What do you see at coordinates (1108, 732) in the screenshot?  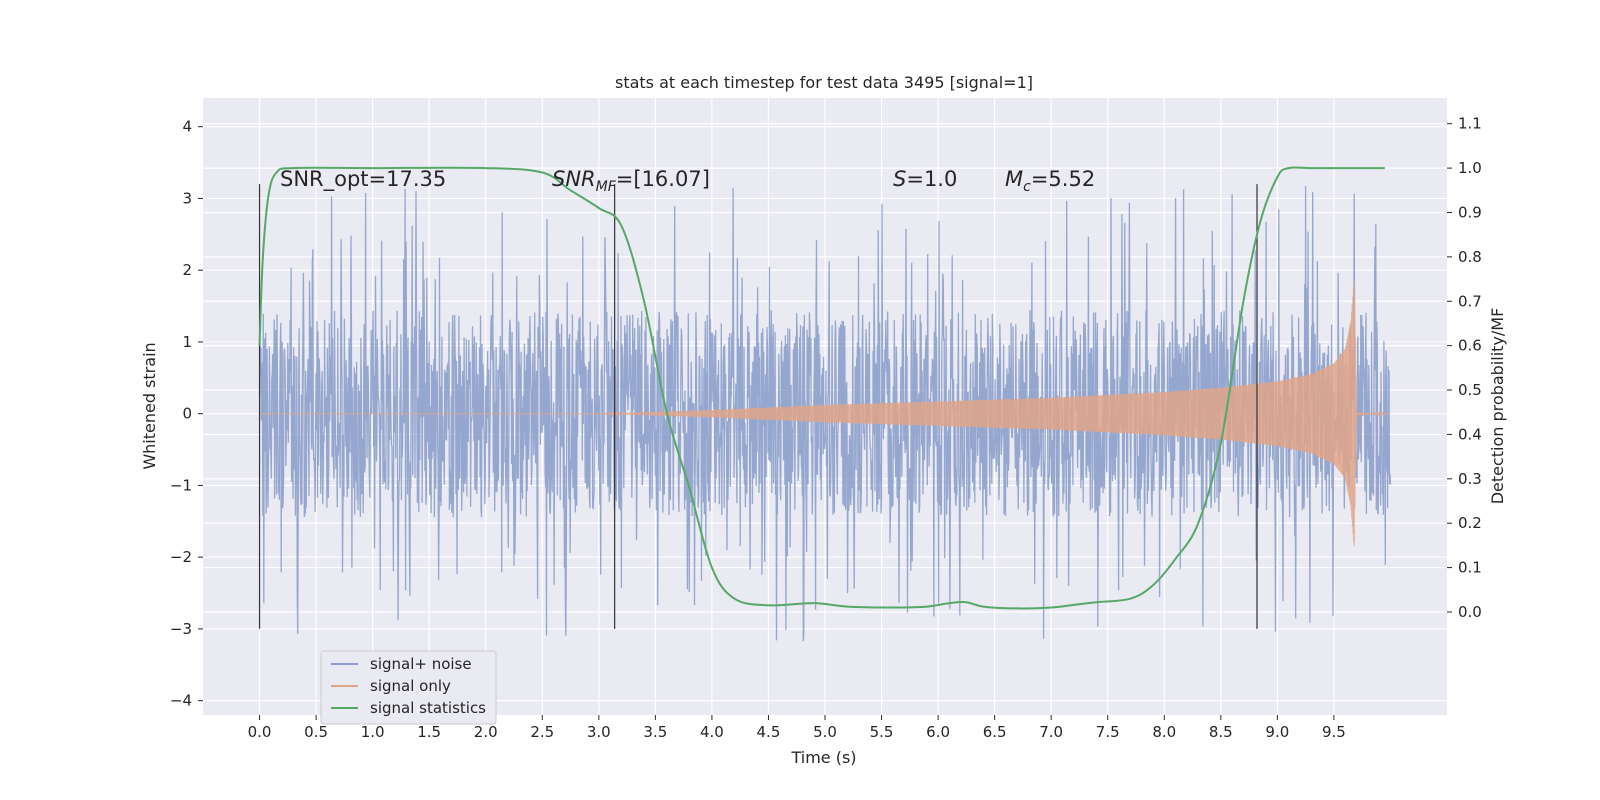 I see `x-tick-label: 7.5` at bounding box center [1108, 732].